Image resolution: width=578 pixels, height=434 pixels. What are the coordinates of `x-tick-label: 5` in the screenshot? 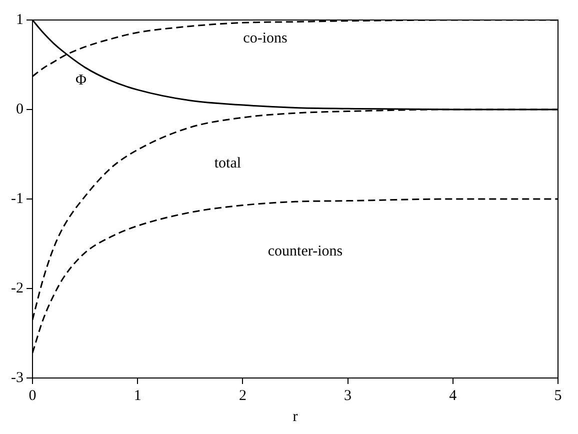 It's located at (558, 396).